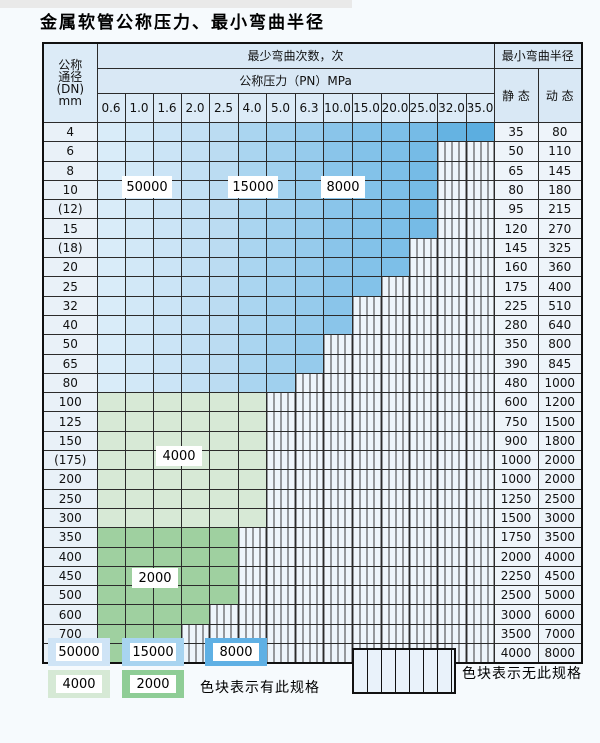 The width and height of the screenshot is (600, 743). I want to click on static-radius-cell: 160, so click(516, 267).